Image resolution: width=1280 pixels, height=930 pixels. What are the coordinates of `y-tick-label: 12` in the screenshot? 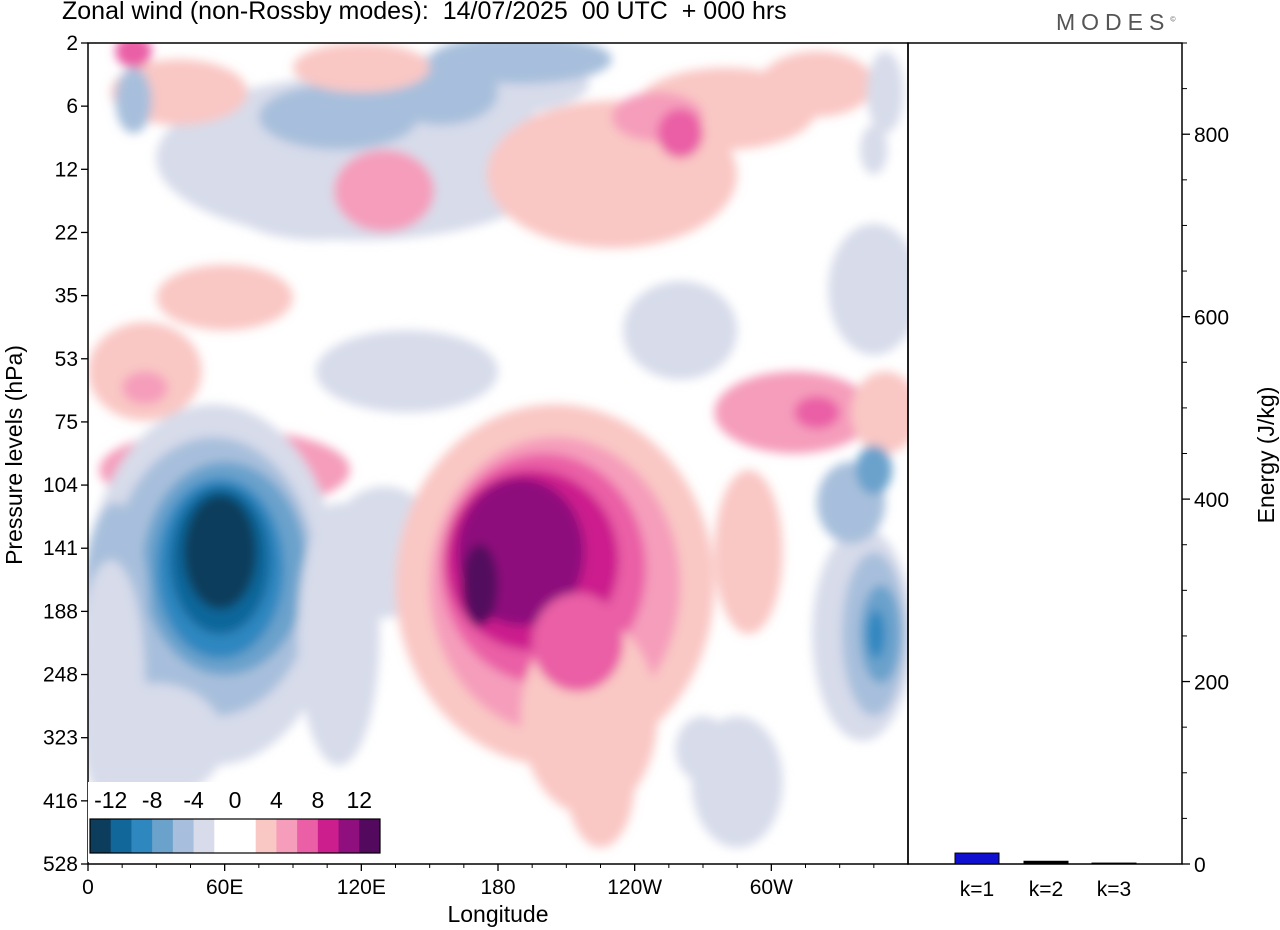 It's located at (66, 169).